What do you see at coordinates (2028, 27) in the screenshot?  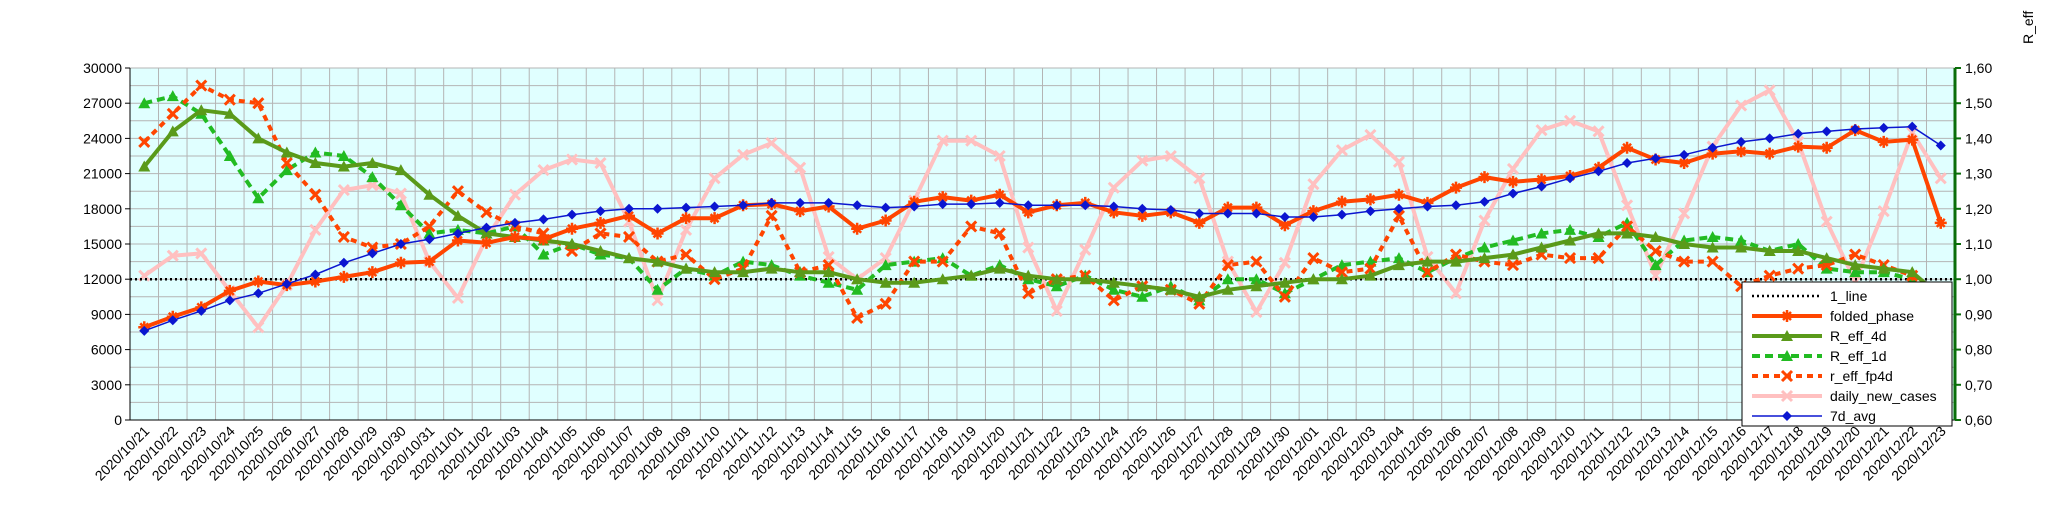 I see `right-axis-label: R_eff` at bounding box center [2028, 27].